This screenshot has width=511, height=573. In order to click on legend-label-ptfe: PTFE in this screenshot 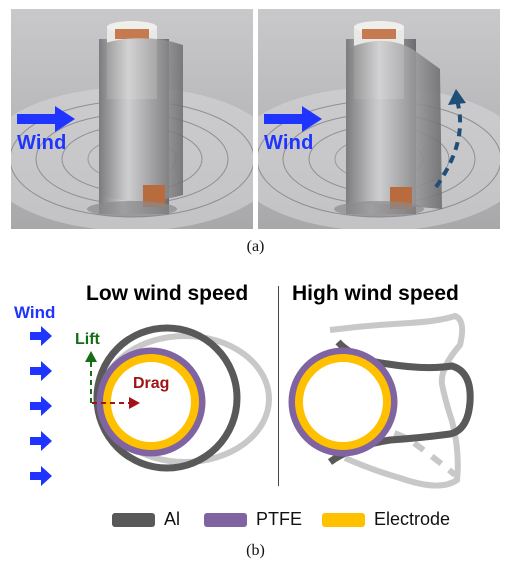, I will do `click(279, 519)`.